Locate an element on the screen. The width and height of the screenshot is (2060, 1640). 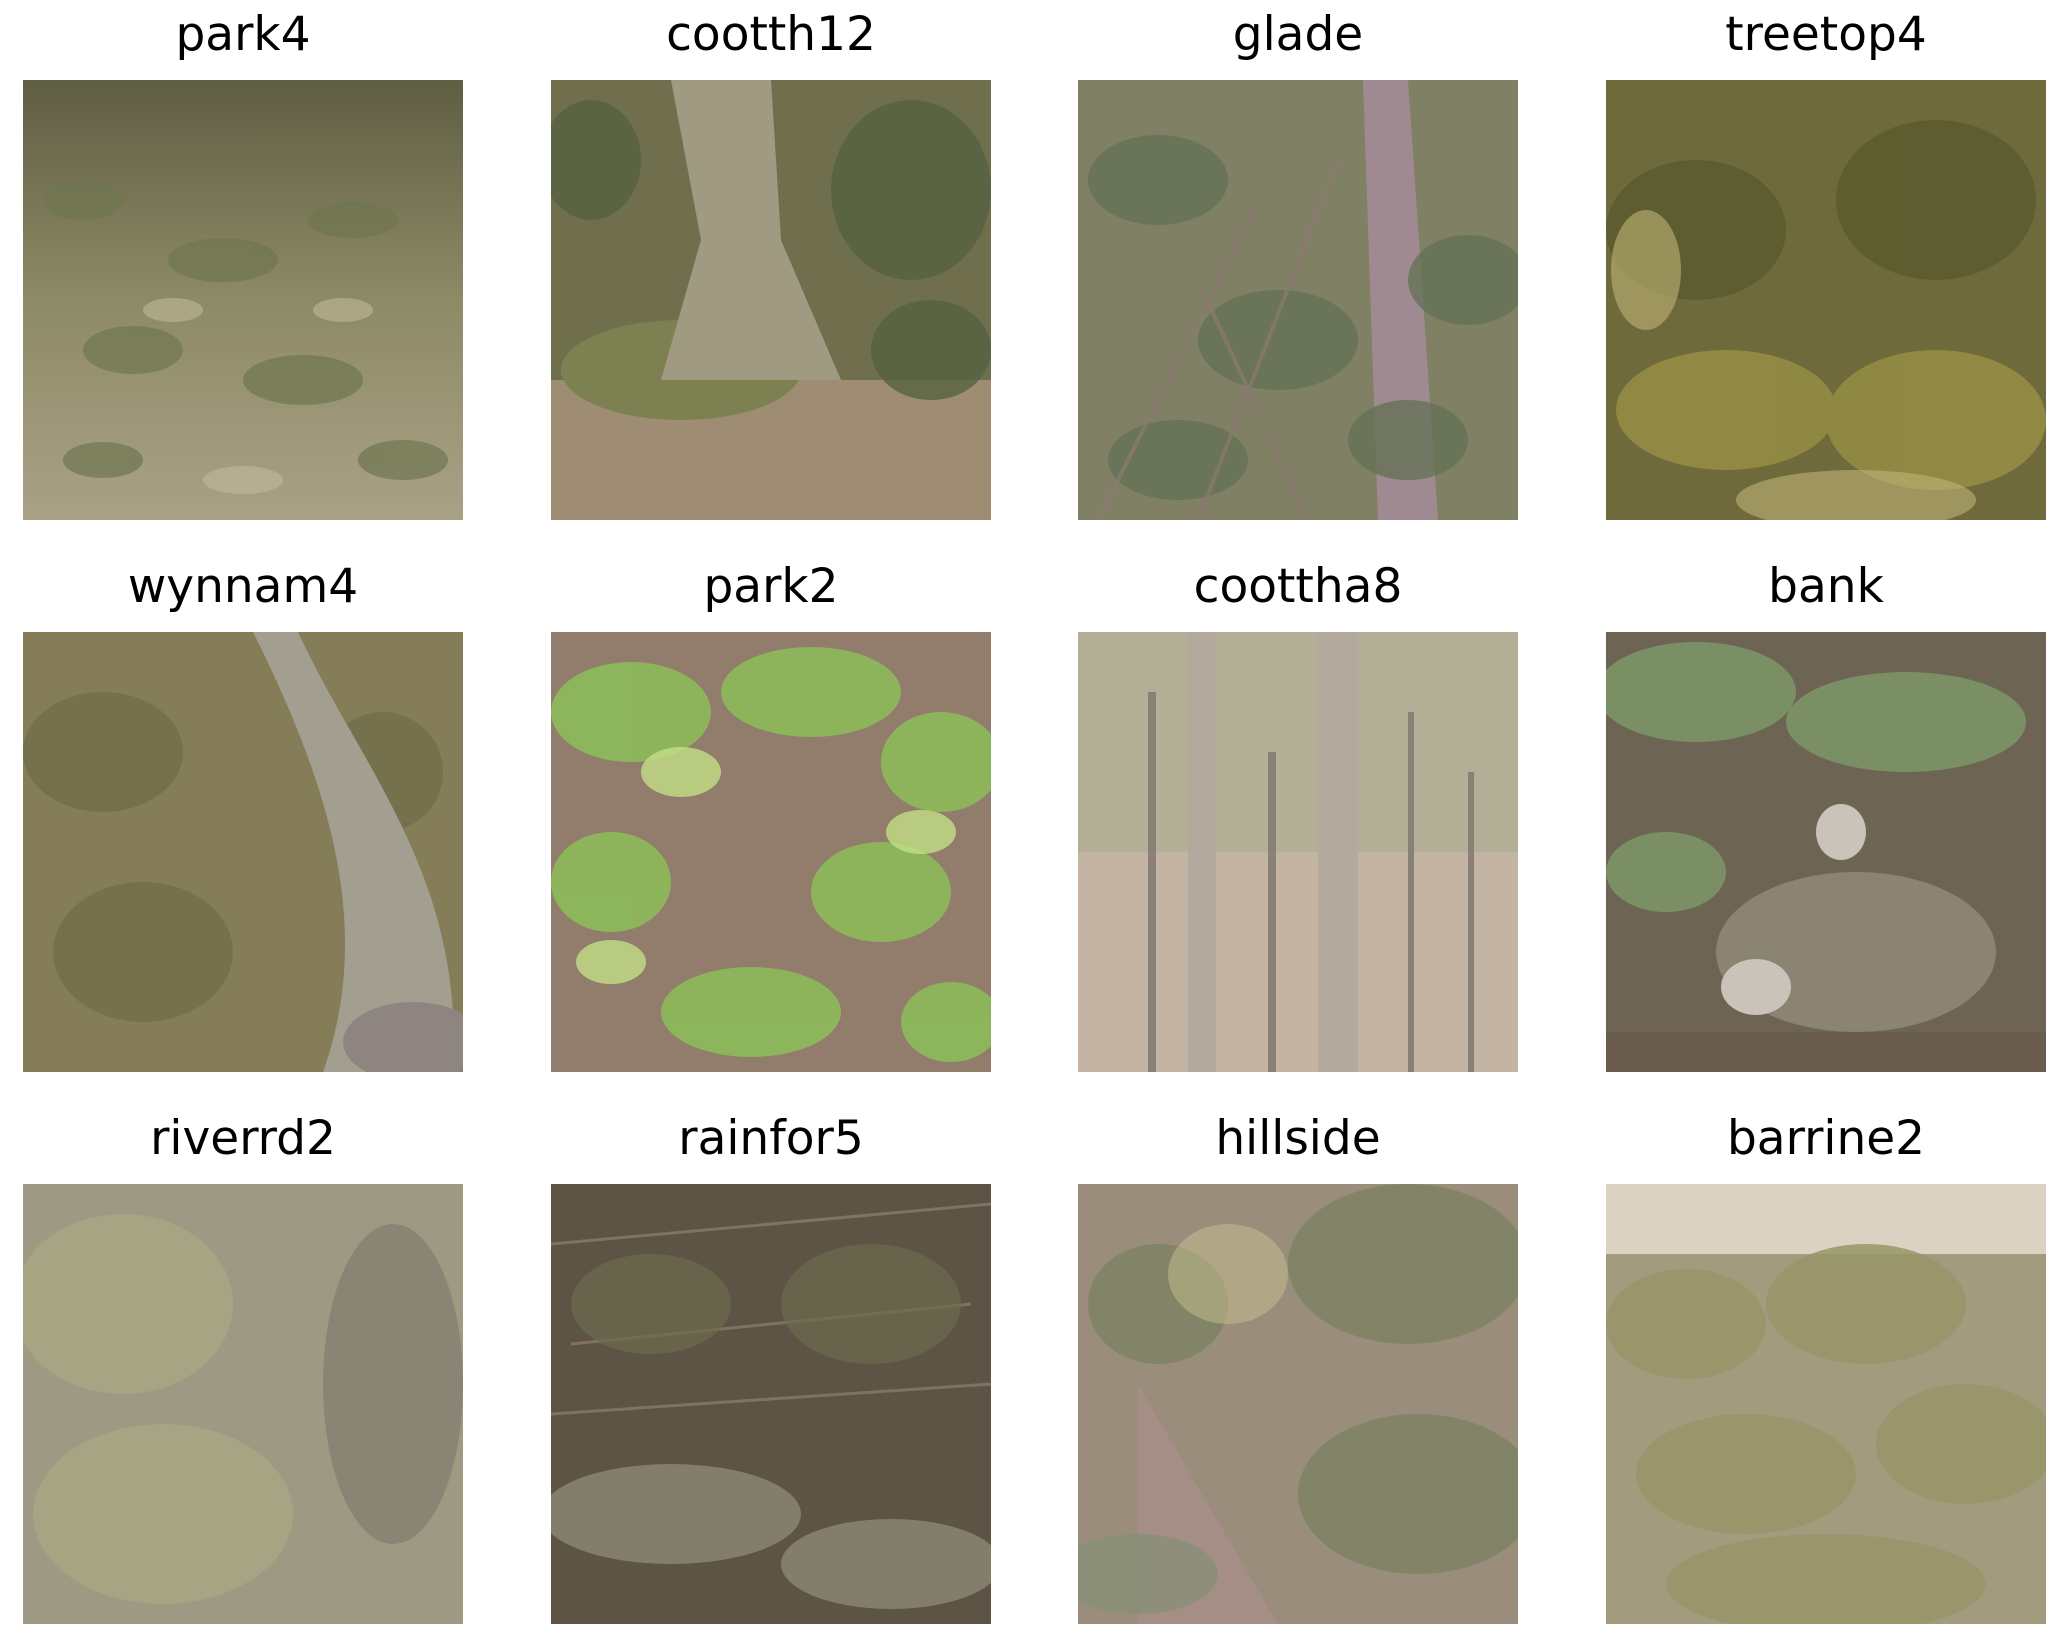
tile-title: cootth12 is located at coordinates (771, 34).